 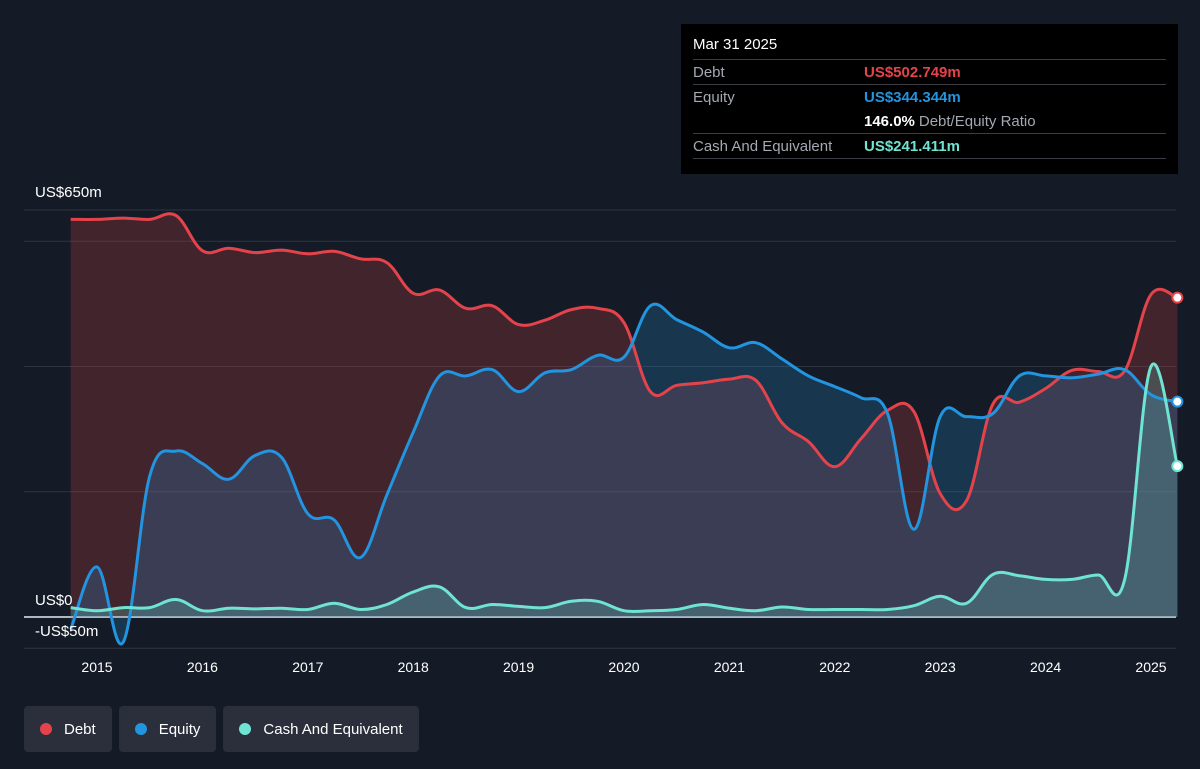 What do you see at coordinates (96, 667) in the screenshot?
I see `x-tick-2015: 2015` at bounding box center [96, 667].